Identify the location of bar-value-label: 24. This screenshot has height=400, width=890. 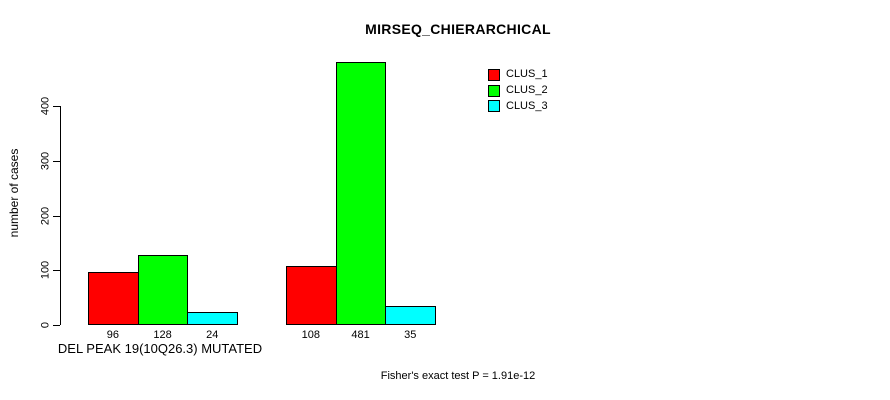
(212, 335).